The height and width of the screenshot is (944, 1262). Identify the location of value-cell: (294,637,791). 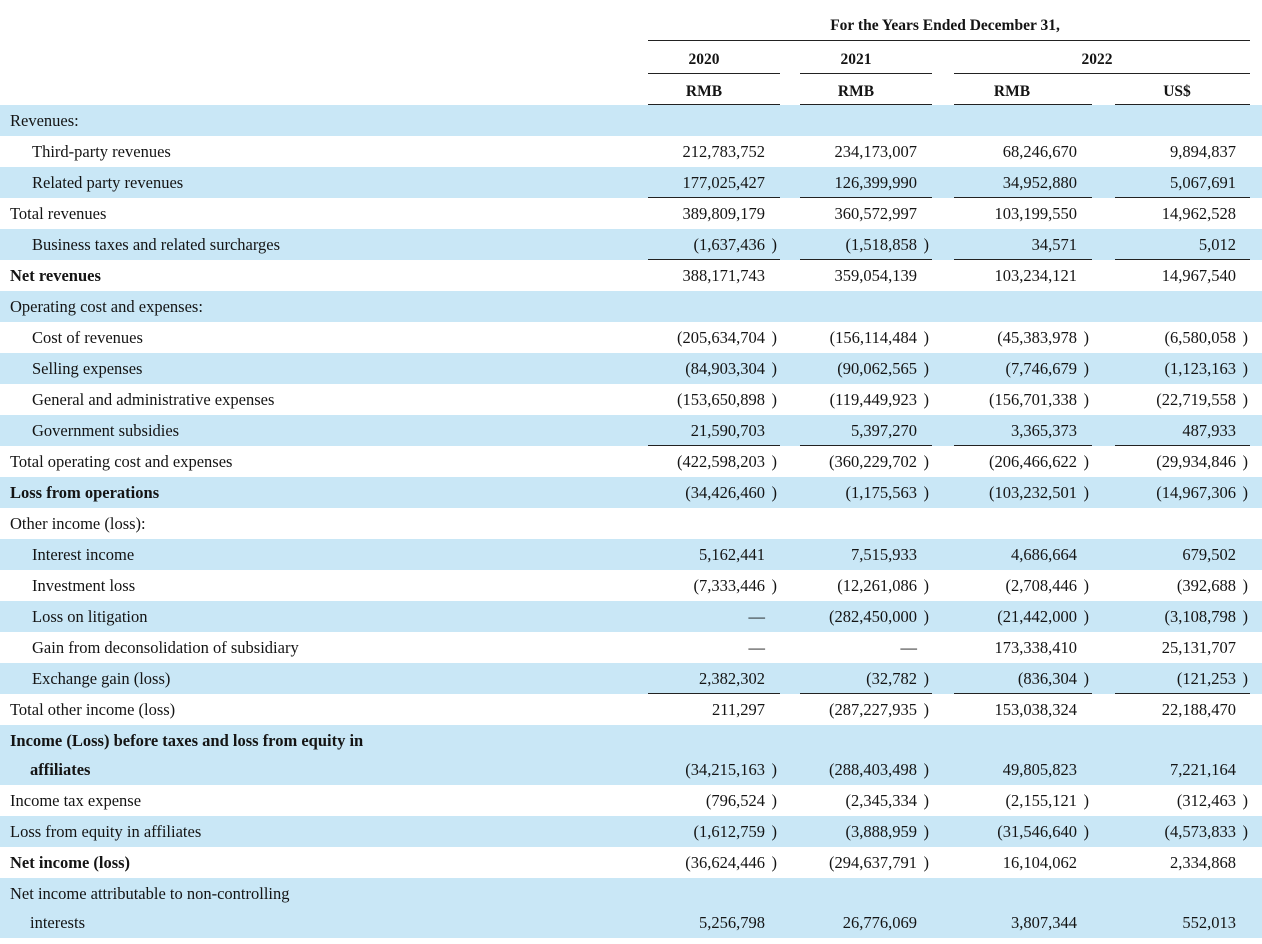
(879, 862).